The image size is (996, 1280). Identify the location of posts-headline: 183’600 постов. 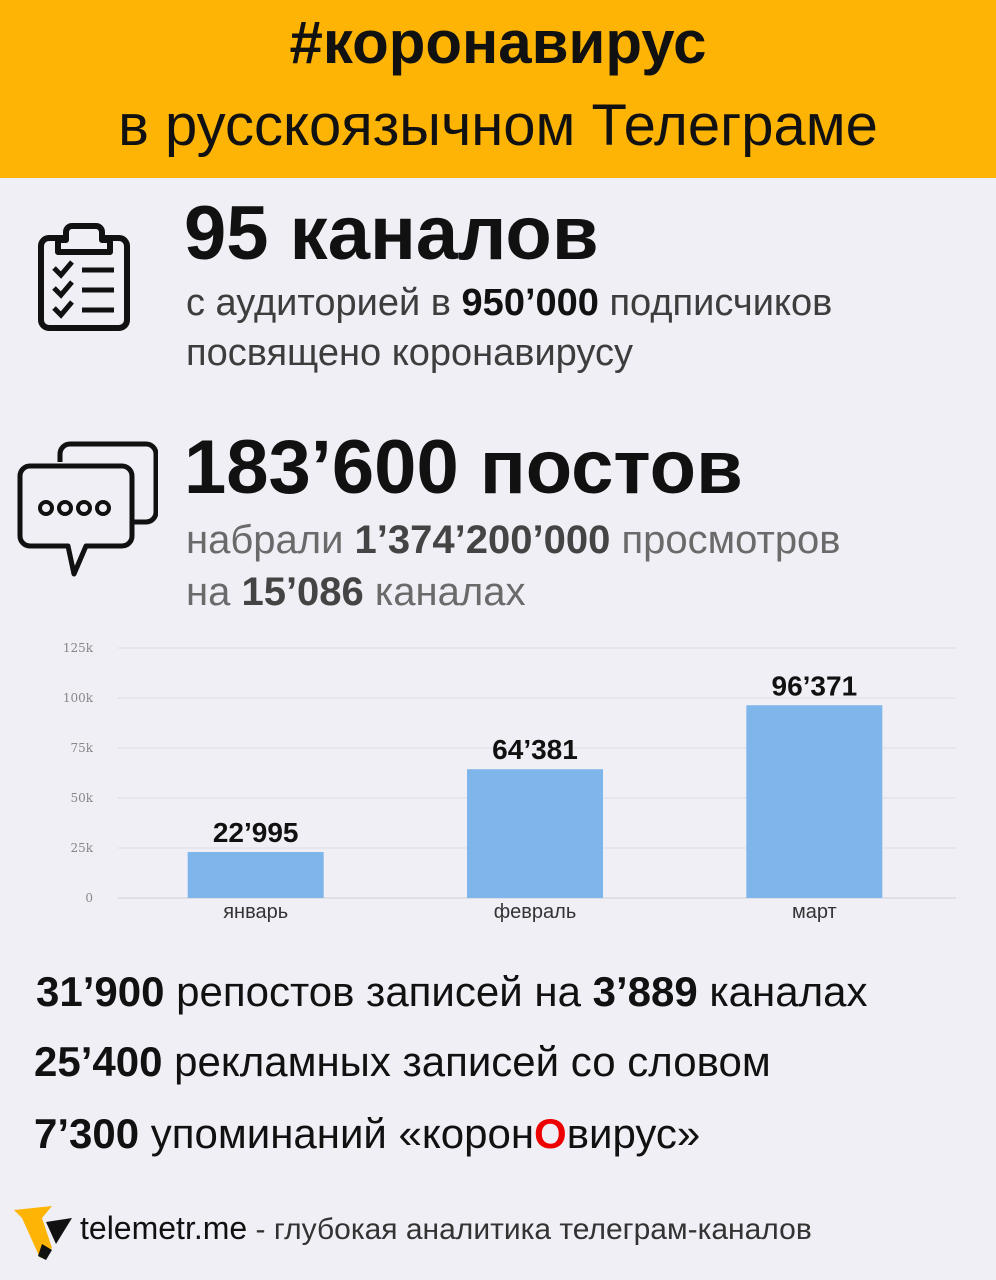
(463, 467).